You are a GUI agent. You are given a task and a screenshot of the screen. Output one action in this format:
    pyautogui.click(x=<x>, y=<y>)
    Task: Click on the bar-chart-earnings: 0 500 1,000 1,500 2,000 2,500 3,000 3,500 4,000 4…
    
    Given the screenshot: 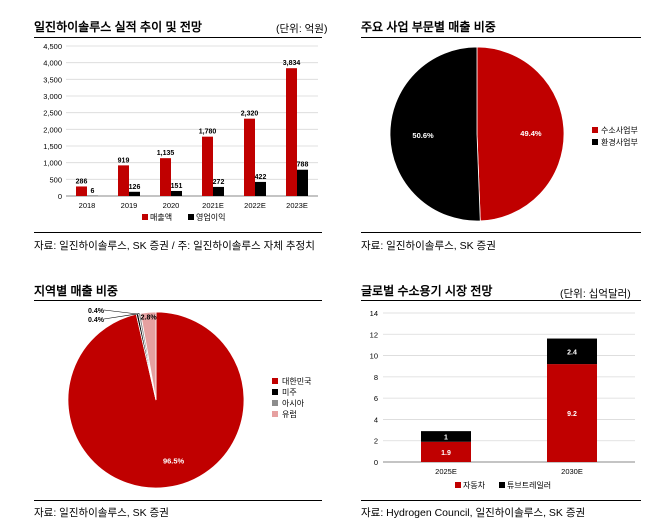 What is the action you would take?
    pyautogui.click(x=180, y=132)
    